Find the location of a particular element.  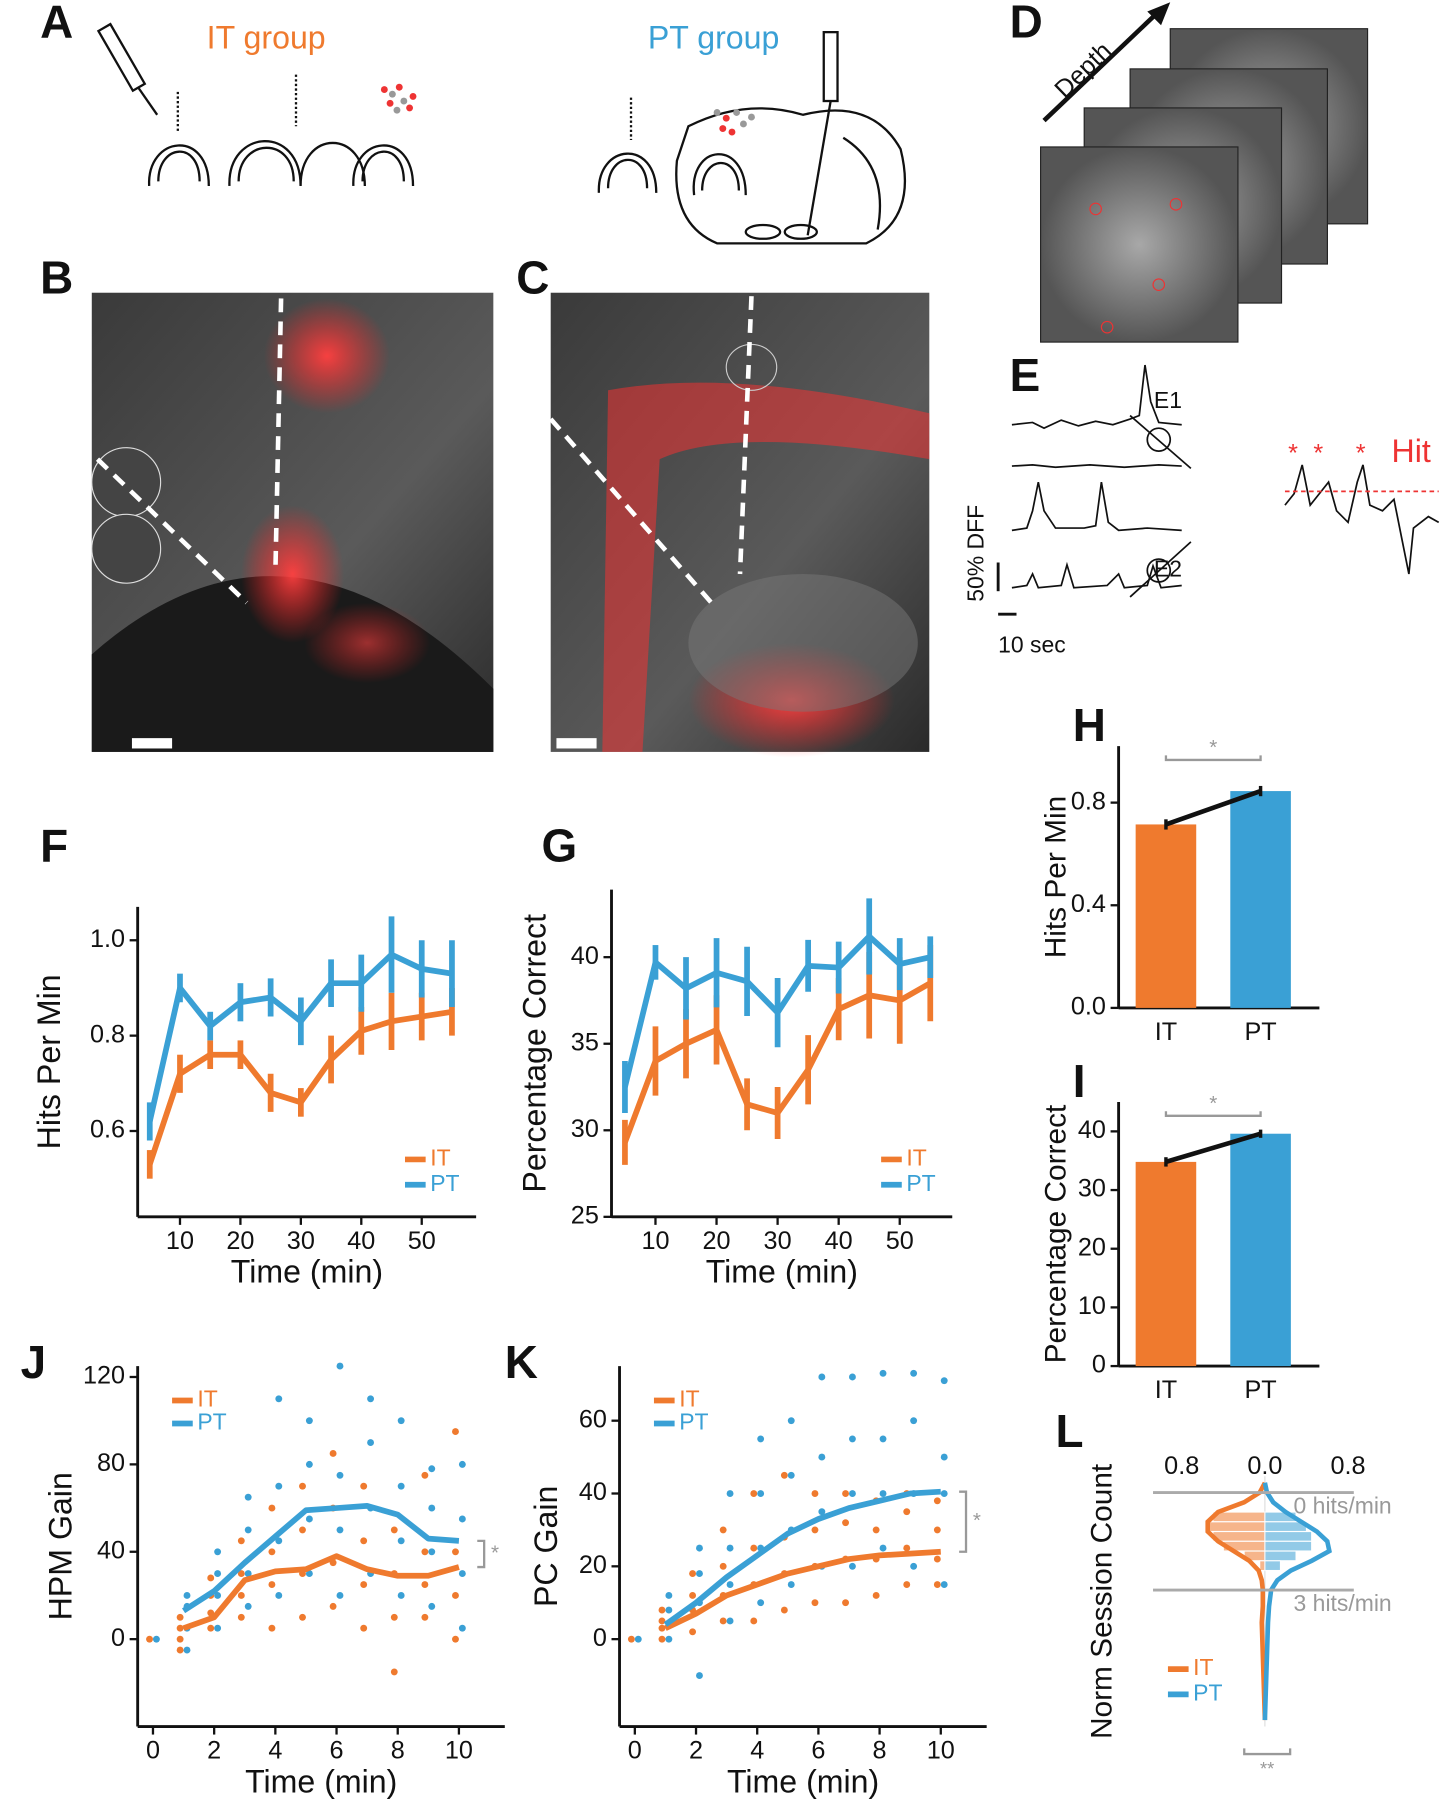

panel-label: F is located at coordinates (54, 846).